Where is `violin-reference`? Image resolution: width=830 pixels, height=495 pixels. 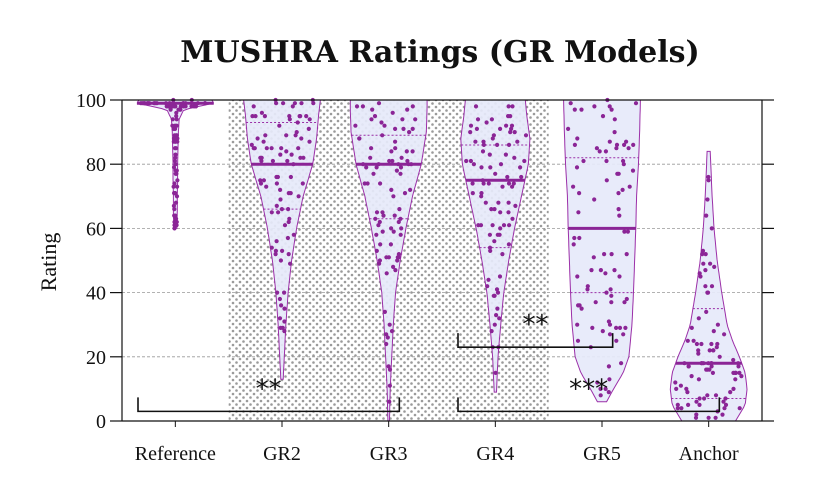
violin-reference is located at coordinates (175, 164).